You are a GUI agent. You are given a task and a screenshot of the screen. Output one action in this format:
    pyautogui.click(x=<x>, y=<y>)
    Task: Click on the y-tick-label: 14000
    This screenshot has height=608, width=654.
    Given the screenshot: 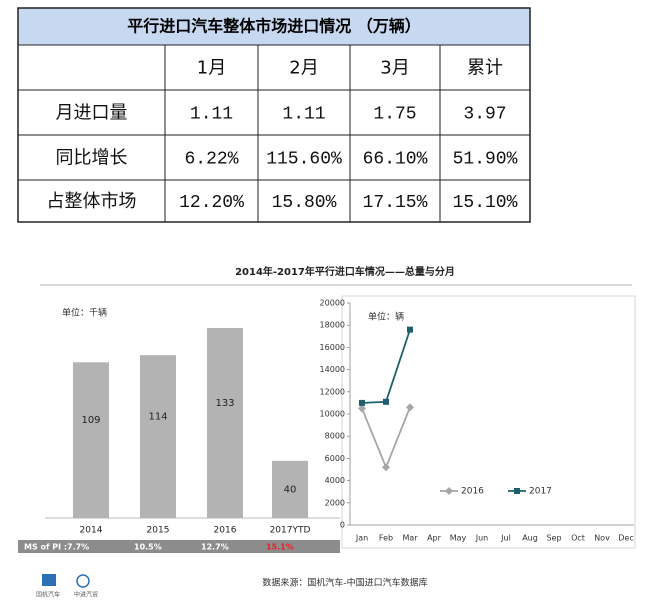 What is the action you would take?
    pyautogui.click(x=332, y=369)
    